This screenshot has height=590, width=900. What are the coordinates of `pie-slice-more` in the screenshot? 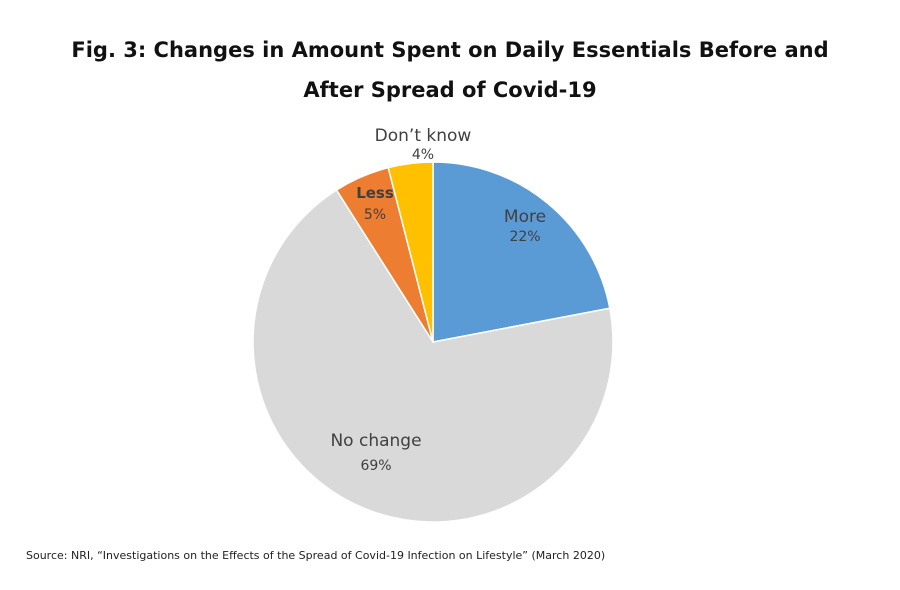 It's located at (521, 252).